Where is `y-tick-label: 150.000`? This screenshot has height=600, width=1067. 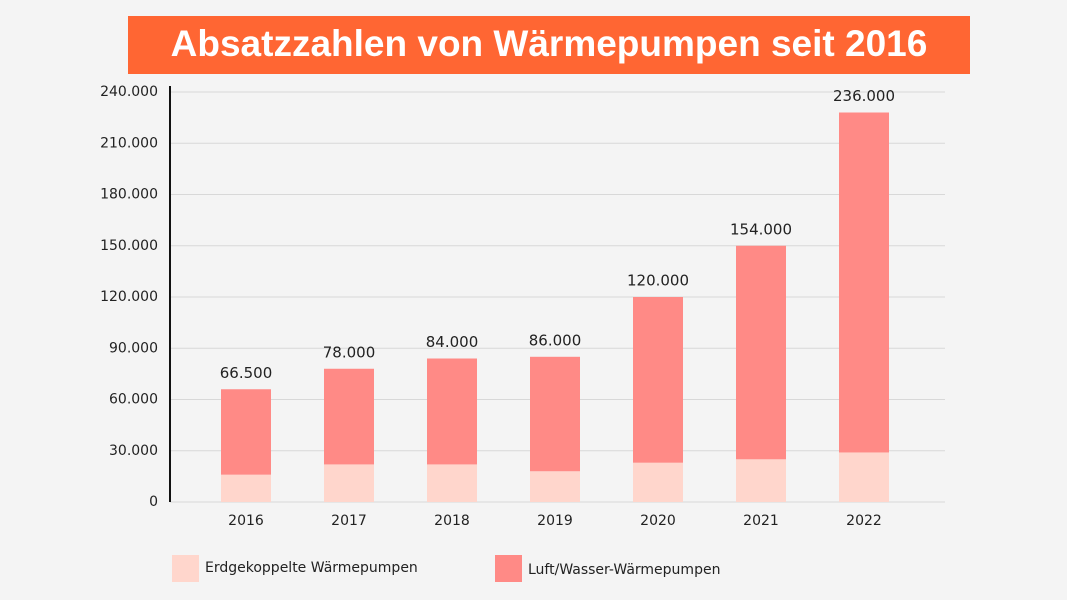
y-tick-label: 150.000 is located at coordinates (129, 246).